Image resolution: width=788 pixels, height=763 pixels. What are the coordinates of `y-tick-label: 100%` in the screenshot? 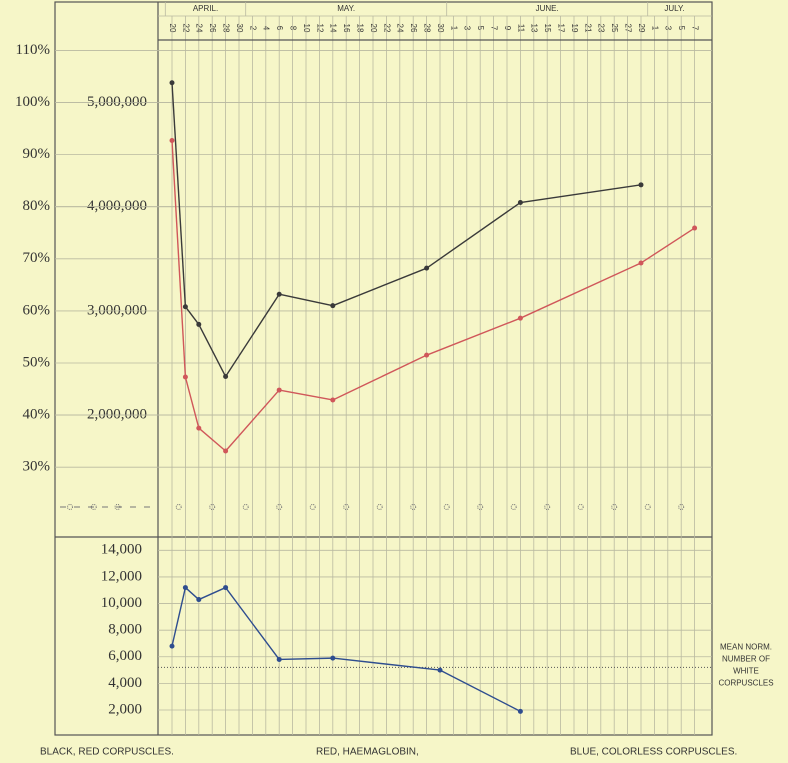 It's located at (32, 102).